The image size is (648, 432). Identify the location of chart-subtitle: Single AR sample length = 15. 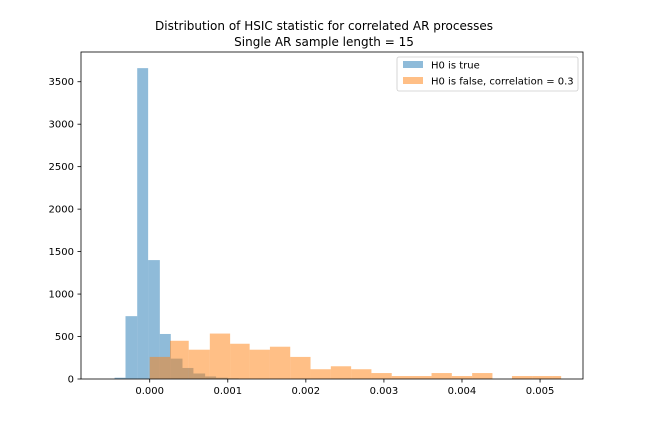
(324, 42).